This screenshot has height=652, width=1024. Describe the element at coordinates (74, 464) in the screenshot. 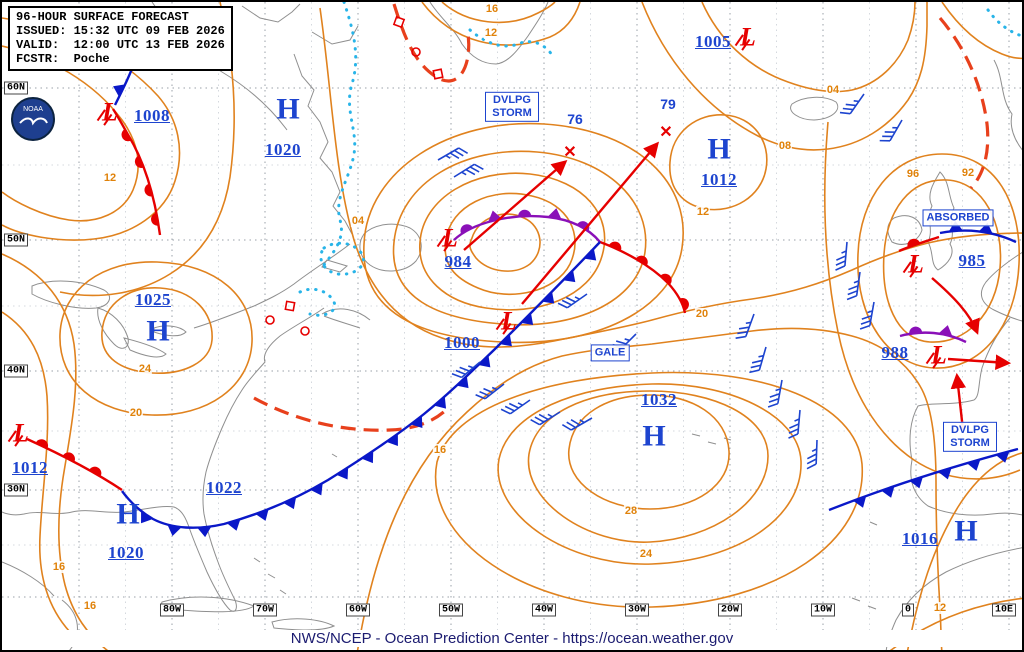

I see `warm-front` at that location.